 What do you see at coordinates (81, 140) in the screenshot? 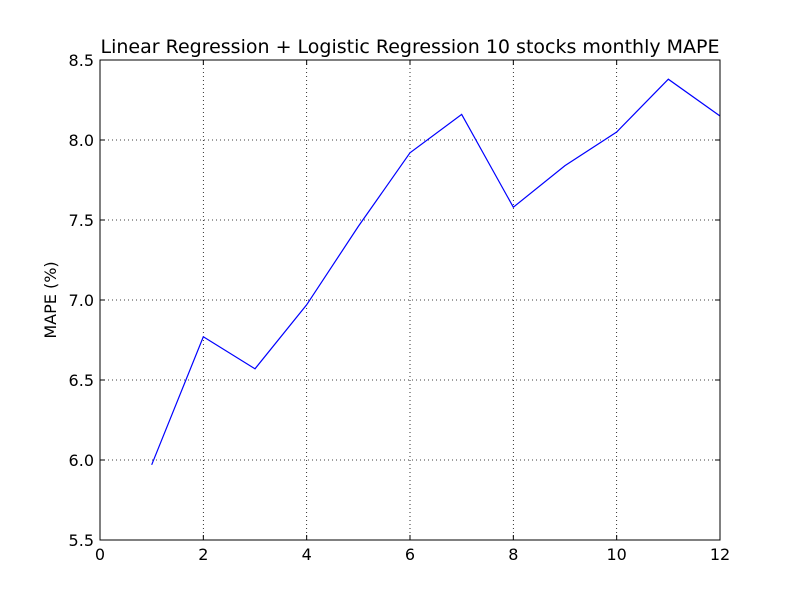
I see `y-tick-label: 8.0` at bounding box center [81, 140].